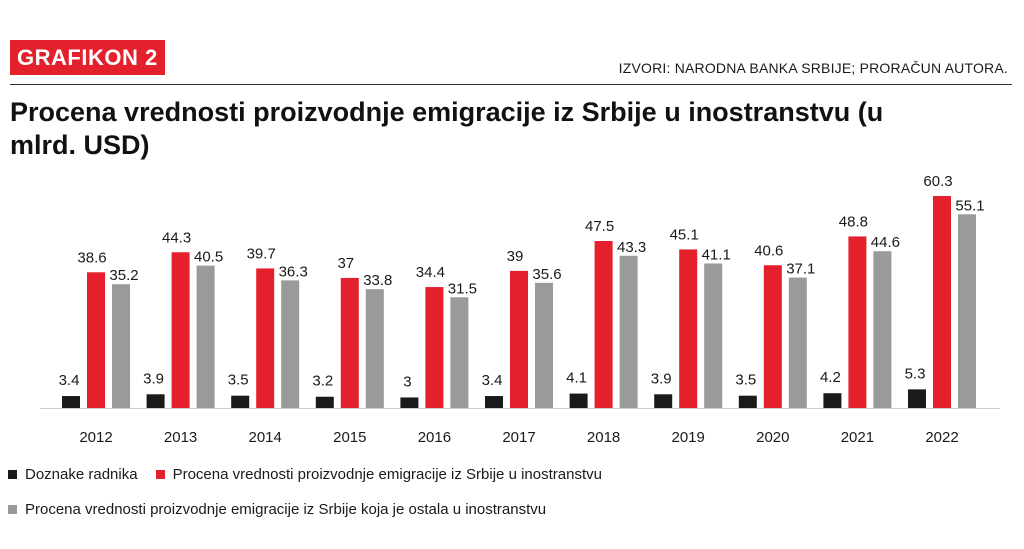 The height and width of the screenshot is (549, 1024). I want to click on data-label-worker-2022: 5.3, so click(915, 373).